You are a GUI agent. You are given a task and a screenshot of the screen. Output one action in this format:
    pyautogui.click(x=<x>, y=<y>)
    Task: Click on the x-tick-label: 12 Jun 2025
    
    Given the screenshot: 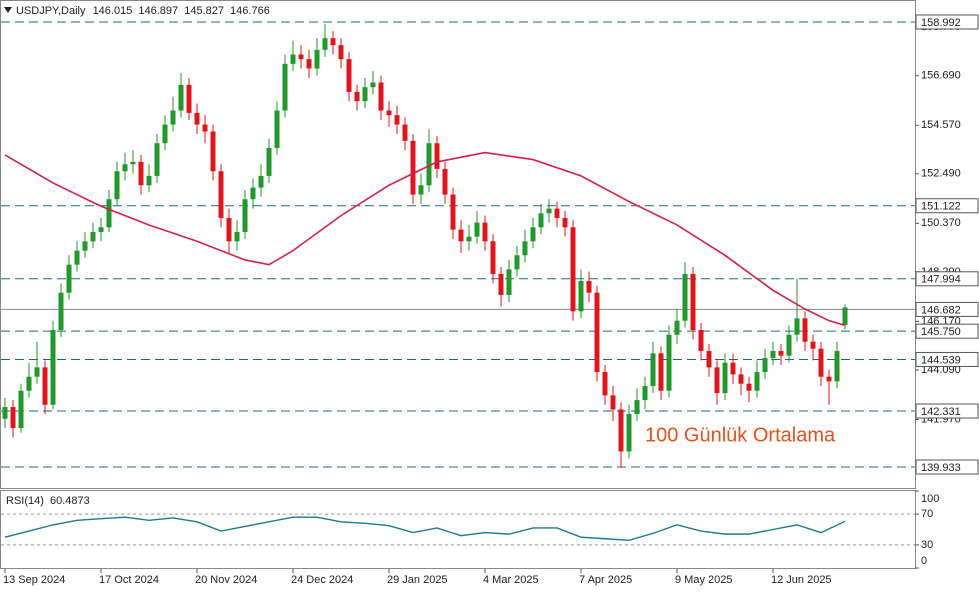 What is the action you would take?
    pyautogui.click(x=801, y=580)
    